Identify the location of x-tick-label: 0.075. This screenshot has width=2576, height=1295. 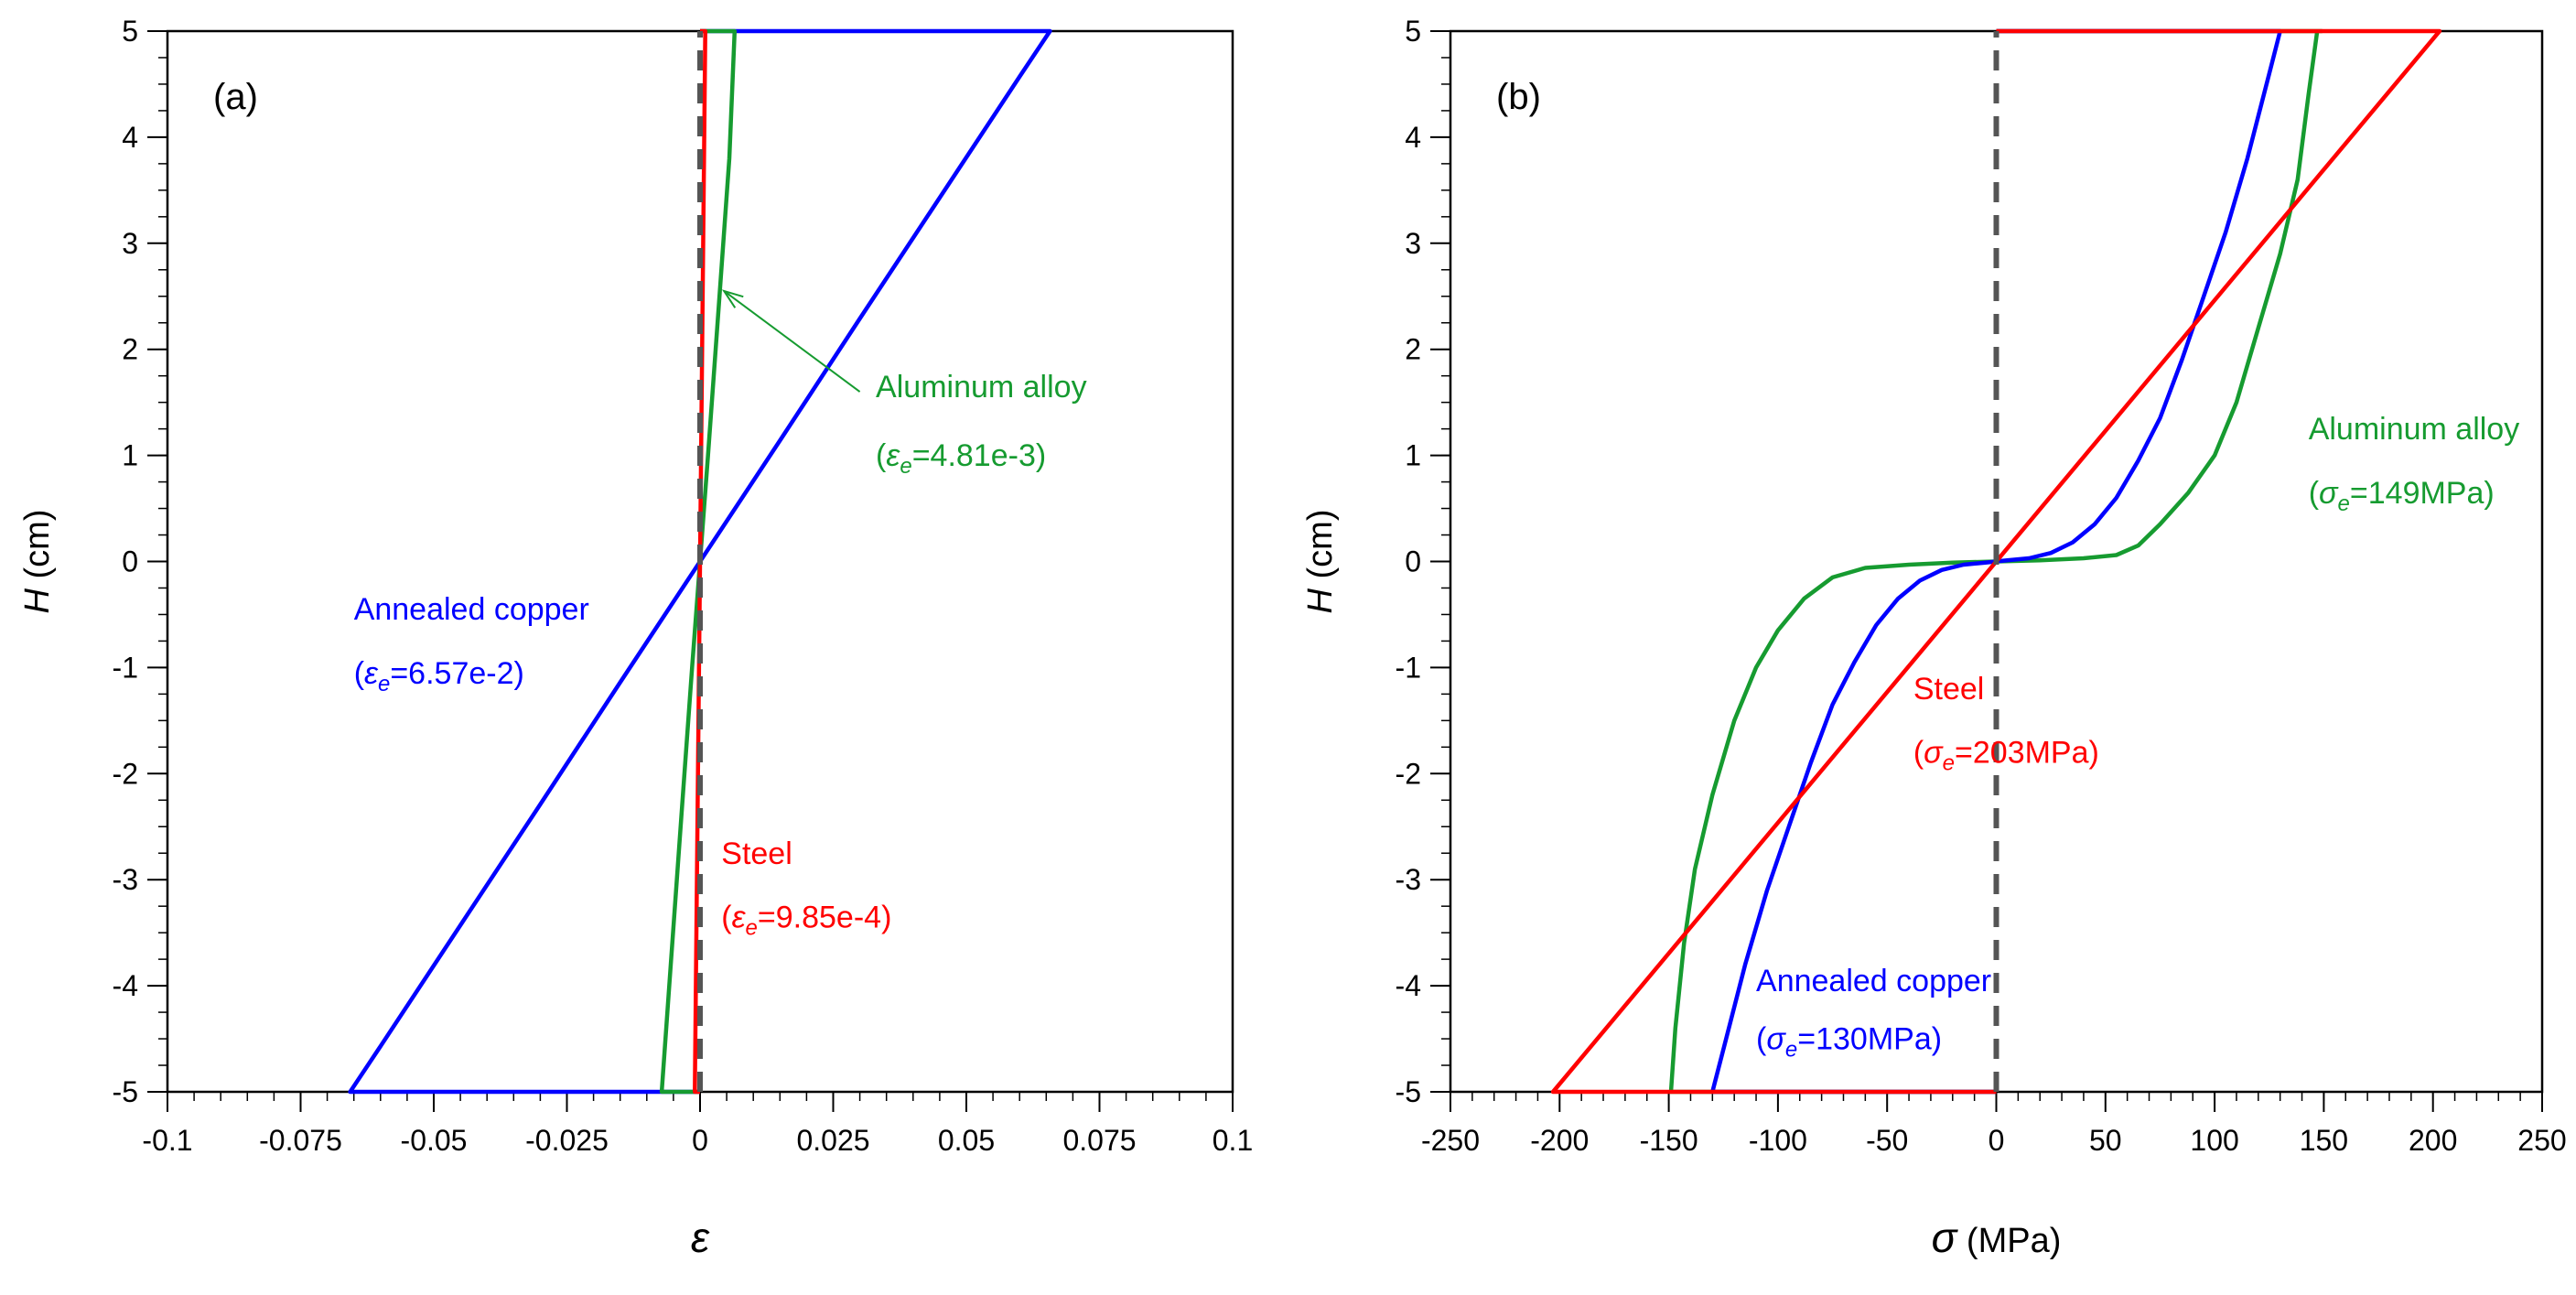
(1099, 1140).